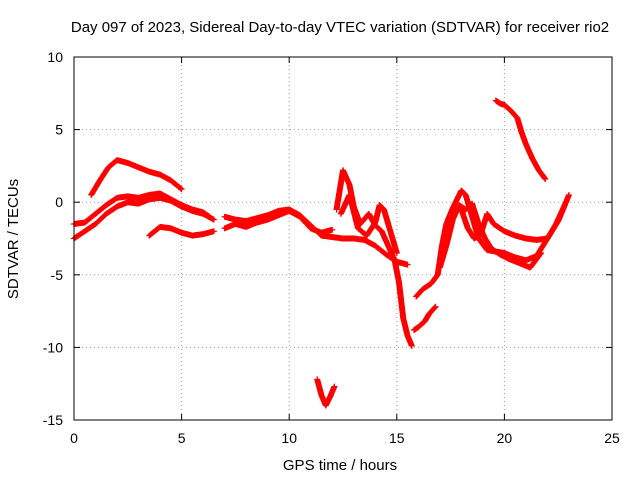 This screenshot has width=640, height=480. I want to click on x-tick-label: 20, so click(505, 438).